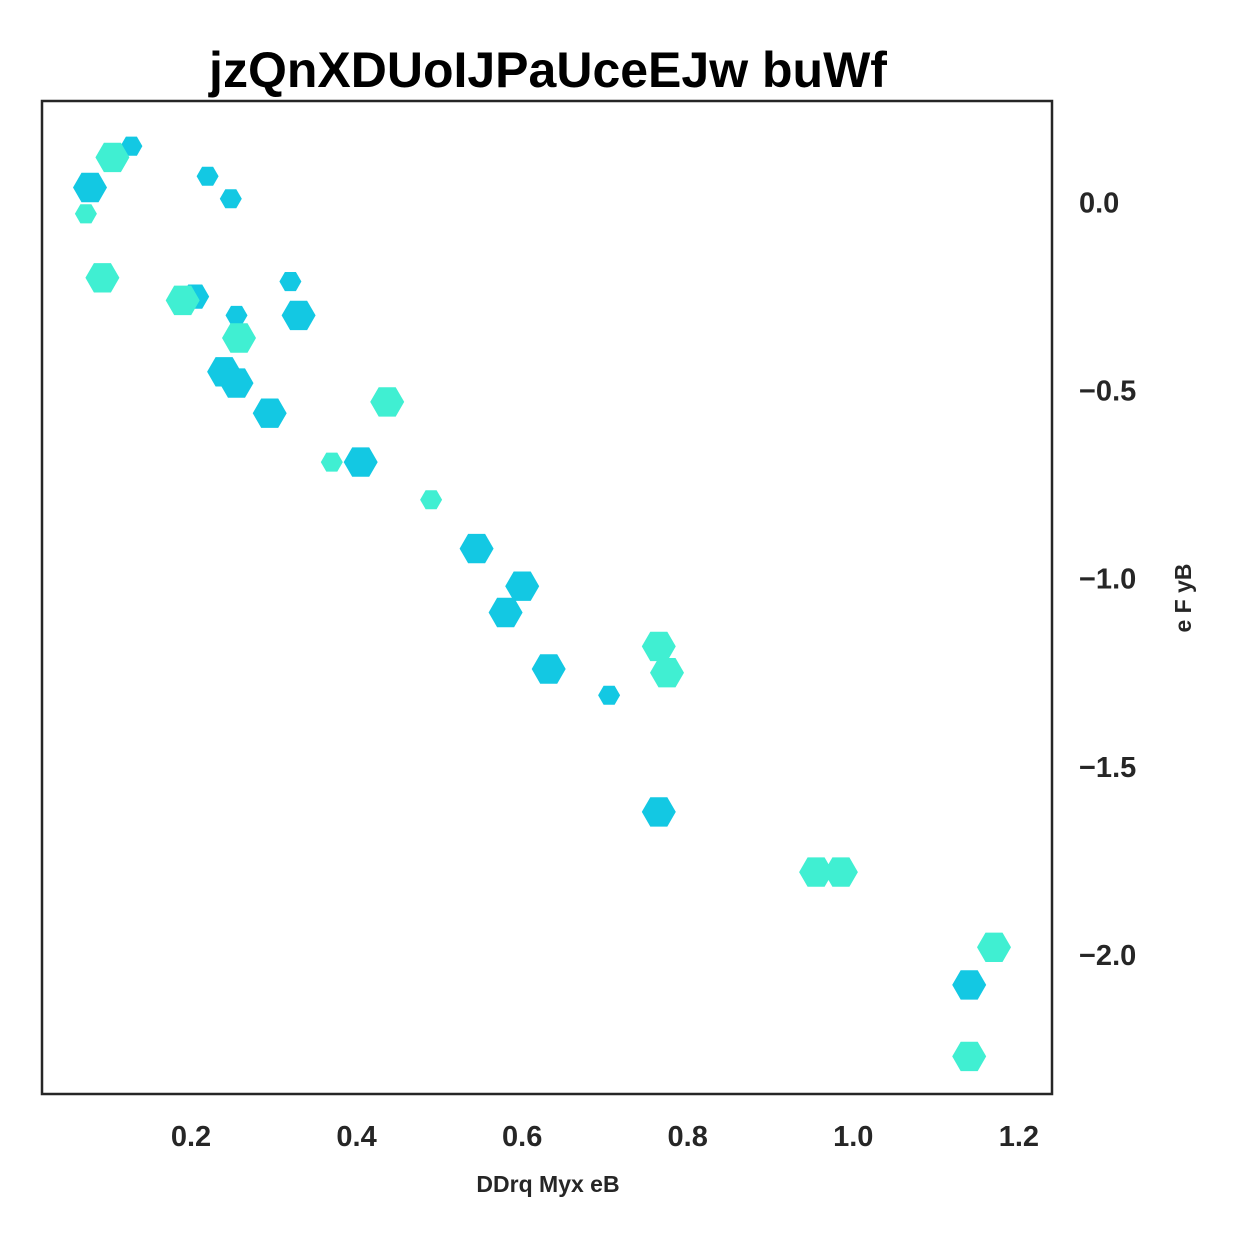 The width and height of the screenshot is (1242, 1247). I want to click on y-tick-label: −0.5, so click(1107, 392).